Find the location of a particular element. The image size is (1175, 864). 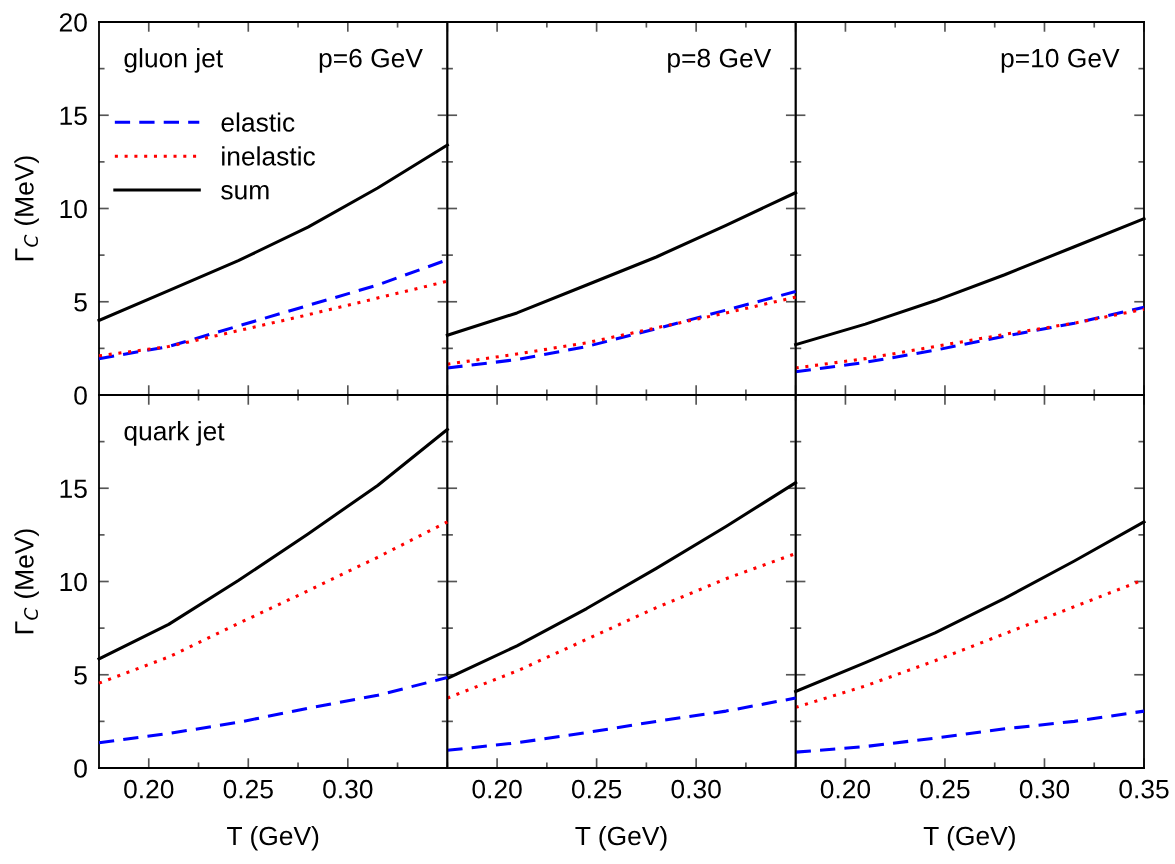

legend-label: inelastic is located at coordinates (269, 156).